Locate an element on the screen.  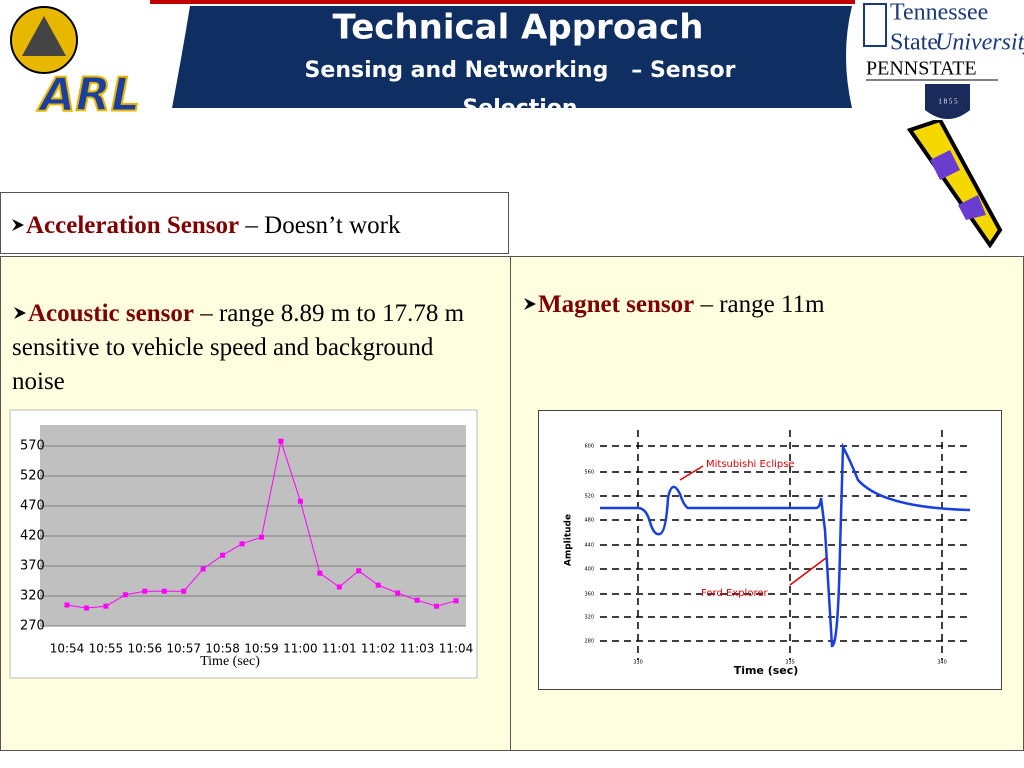
x-tick-label: 335 is located at coordinates (790, 663).